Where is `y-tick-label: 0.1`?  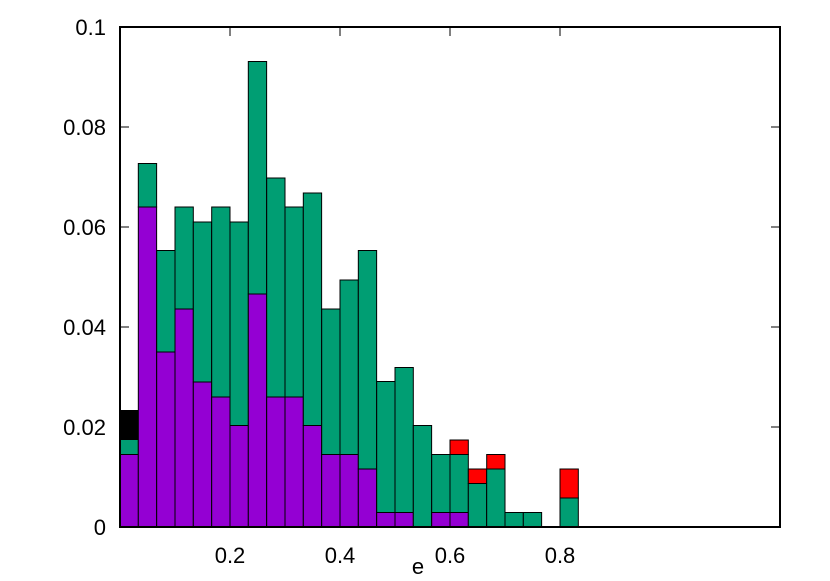
y-tick-label: 0.1 is located at coordinates (90, 27).